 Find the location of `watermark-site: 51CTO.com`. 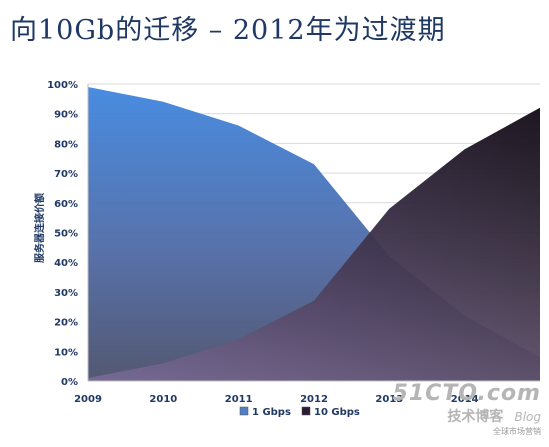

watermark-site: 51CTO.com is located at coordinates (466, 393).